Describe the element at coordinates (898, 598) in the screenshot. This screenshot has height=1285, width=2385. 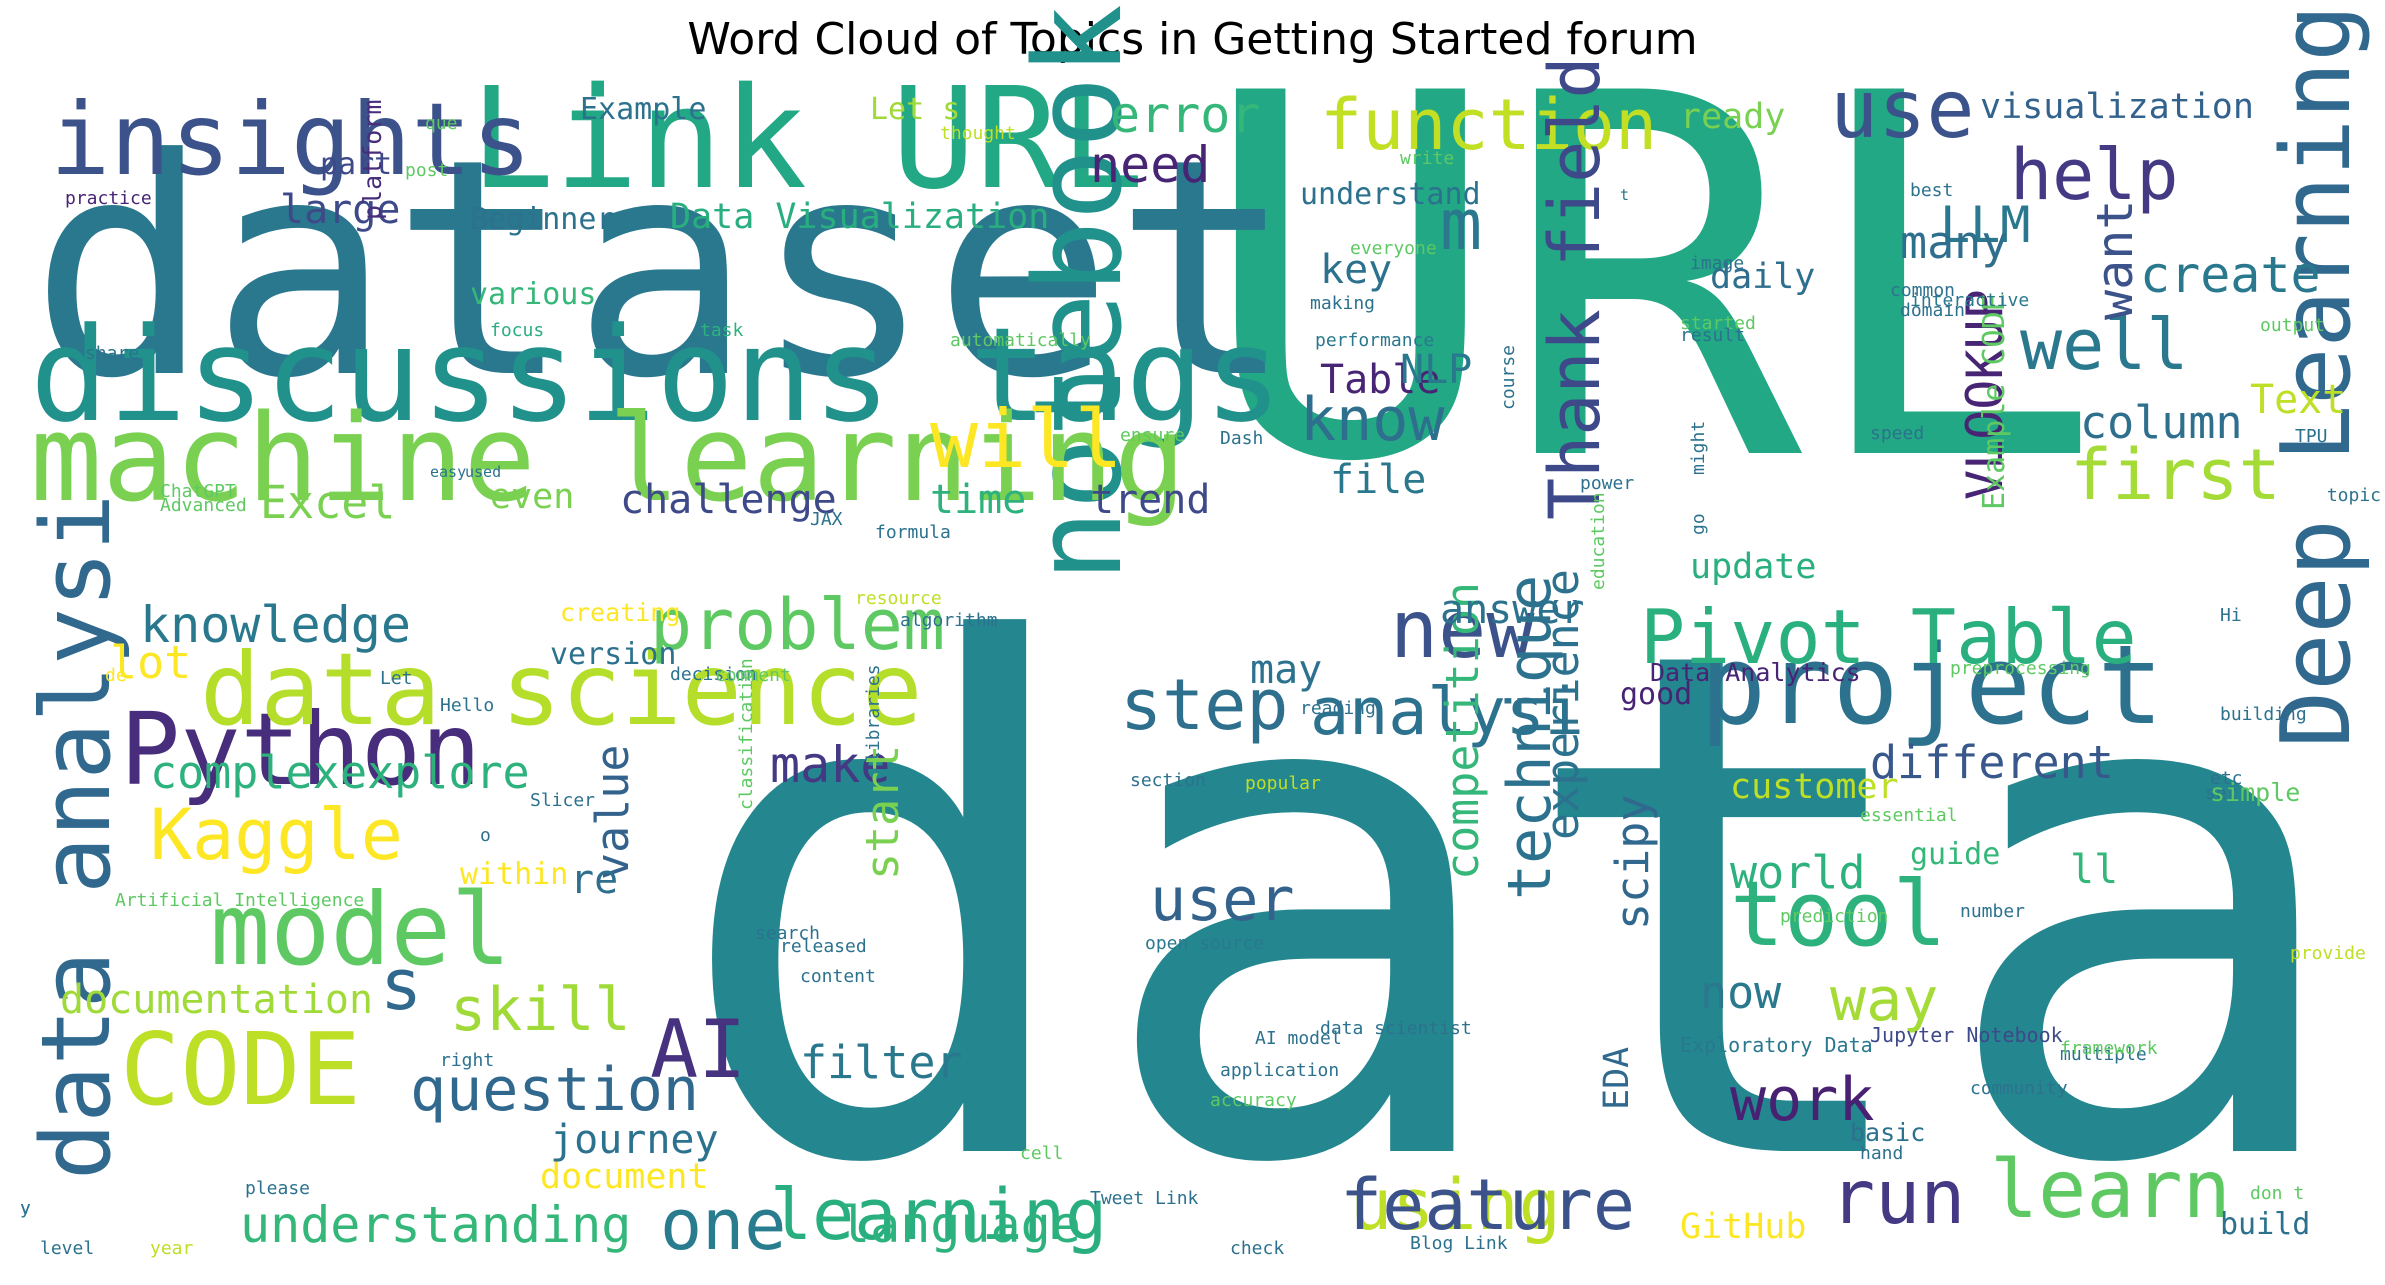
I see `cloud-word: resource` at that location.